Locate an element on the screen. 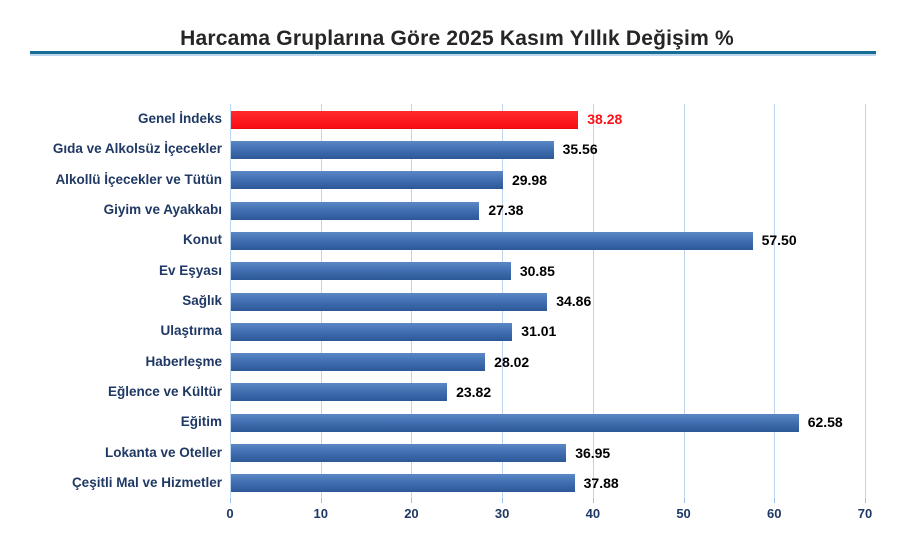  value-label: 62.58 is located at coordinates (825, 422).